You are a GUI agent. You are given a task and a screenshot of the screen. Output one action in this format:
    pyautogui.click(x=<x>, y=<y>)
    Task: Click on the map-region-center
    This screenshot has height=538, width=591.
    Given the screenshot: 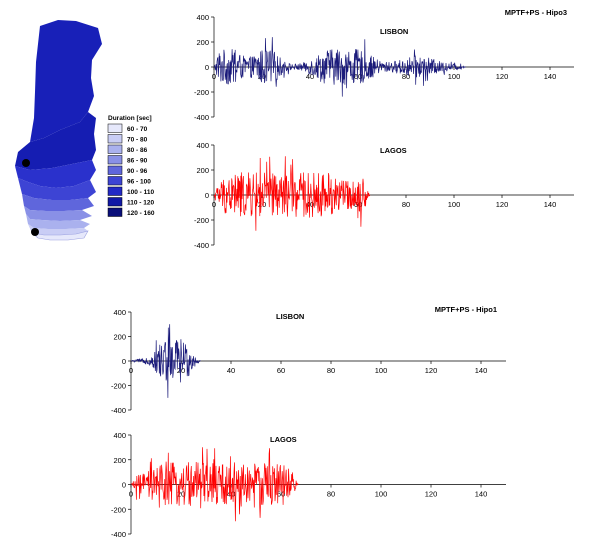 What is the action you would take?
    pyautogui.click(x=55, y=141)
    